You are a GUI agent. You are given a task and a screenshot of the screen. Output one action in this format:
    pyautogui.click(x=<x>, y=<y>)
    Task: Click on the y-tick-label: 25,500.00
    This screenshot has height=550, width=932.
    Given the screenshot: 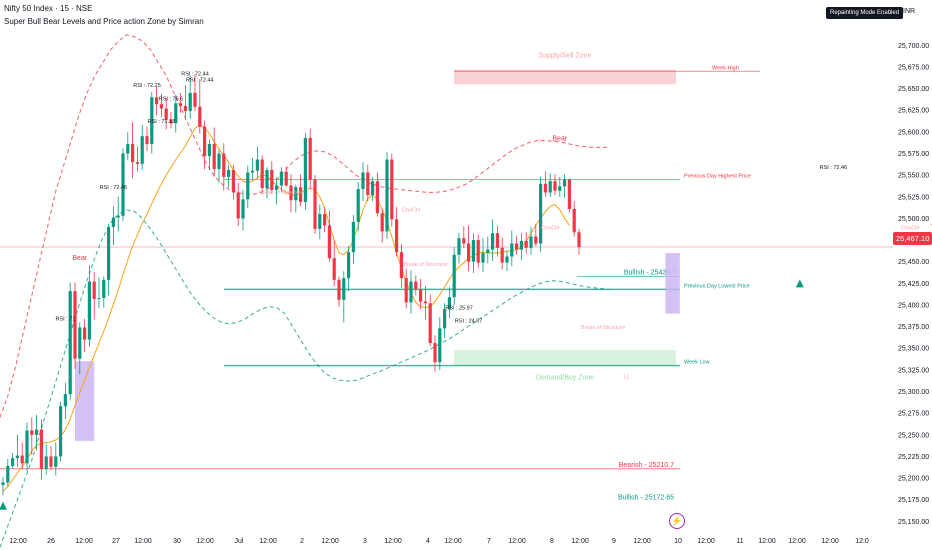 What is the action you would take?
    pyautogui.click(x=913, y=219)
    